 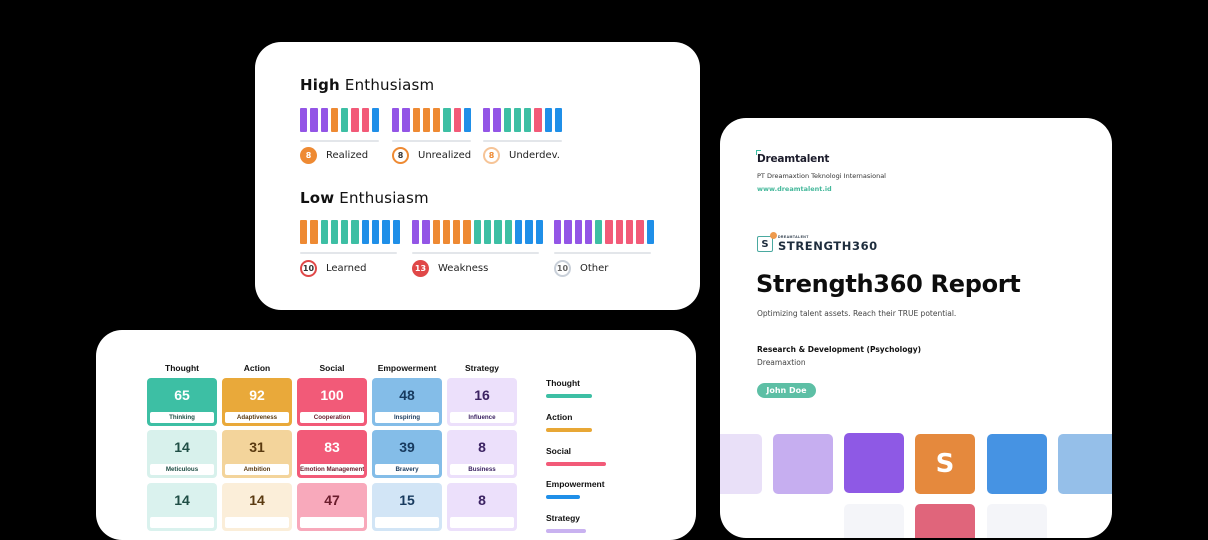 I want to click on strength-tile: 8, so click(x=482, y=507).